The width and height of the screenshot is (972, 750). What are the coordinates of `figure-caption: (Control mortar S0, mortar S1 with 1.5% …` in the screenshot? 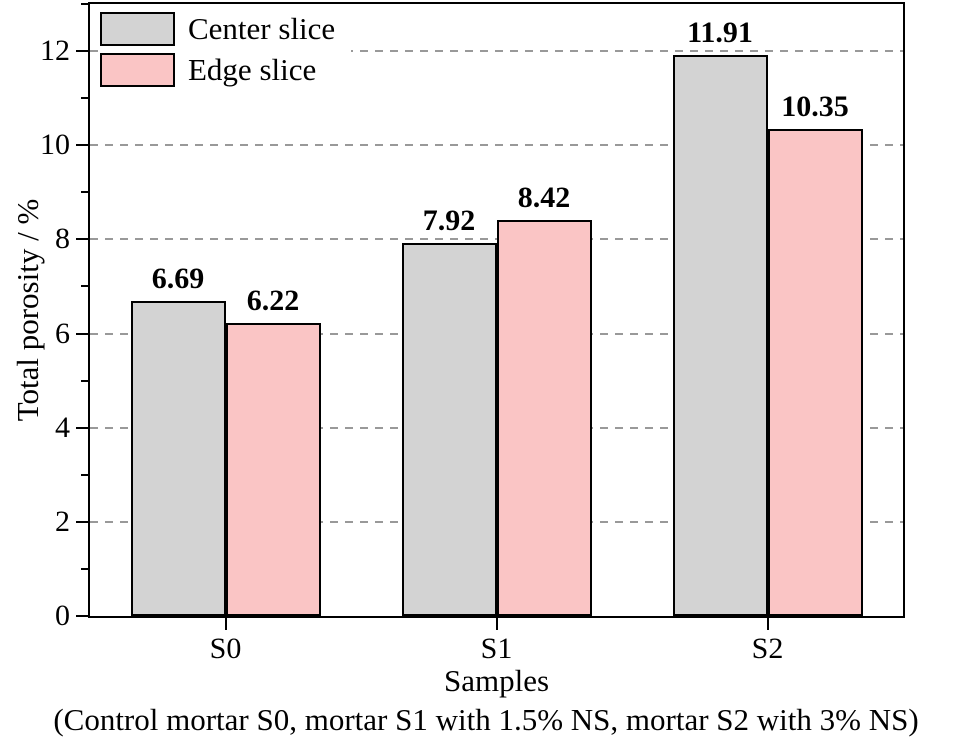 It's located at (486, 719).